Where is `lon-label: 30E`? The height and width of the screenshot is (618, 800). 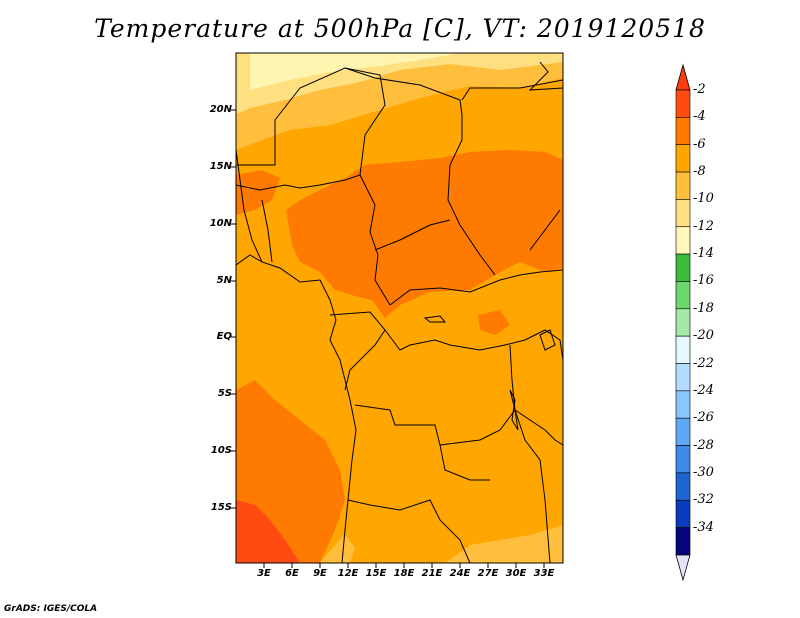
lon-label: 30E is located at coordinates (516, 573).